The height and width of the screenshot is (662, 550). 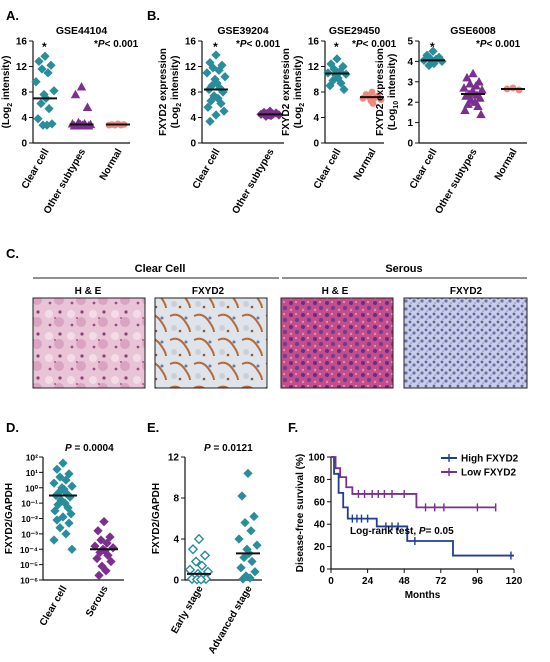 I want to click on chart-title: GSE39204, so click(x=243, y=31).